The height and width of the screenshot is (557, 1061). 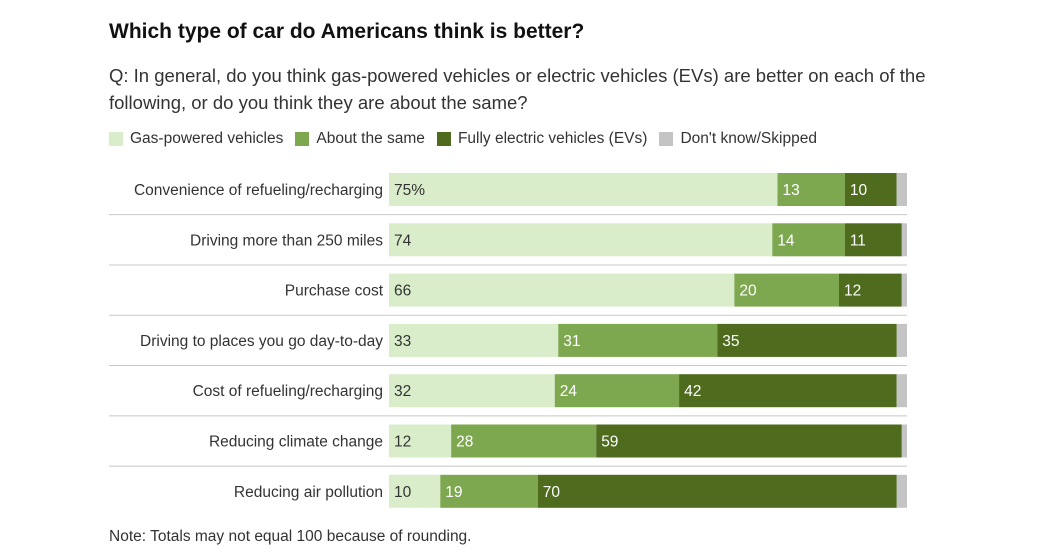 What do you see at coordinates (402, 291) in the screenshot?
I see `data-label-gas-purchase-cost: 66` at bounding box center [402, 291].